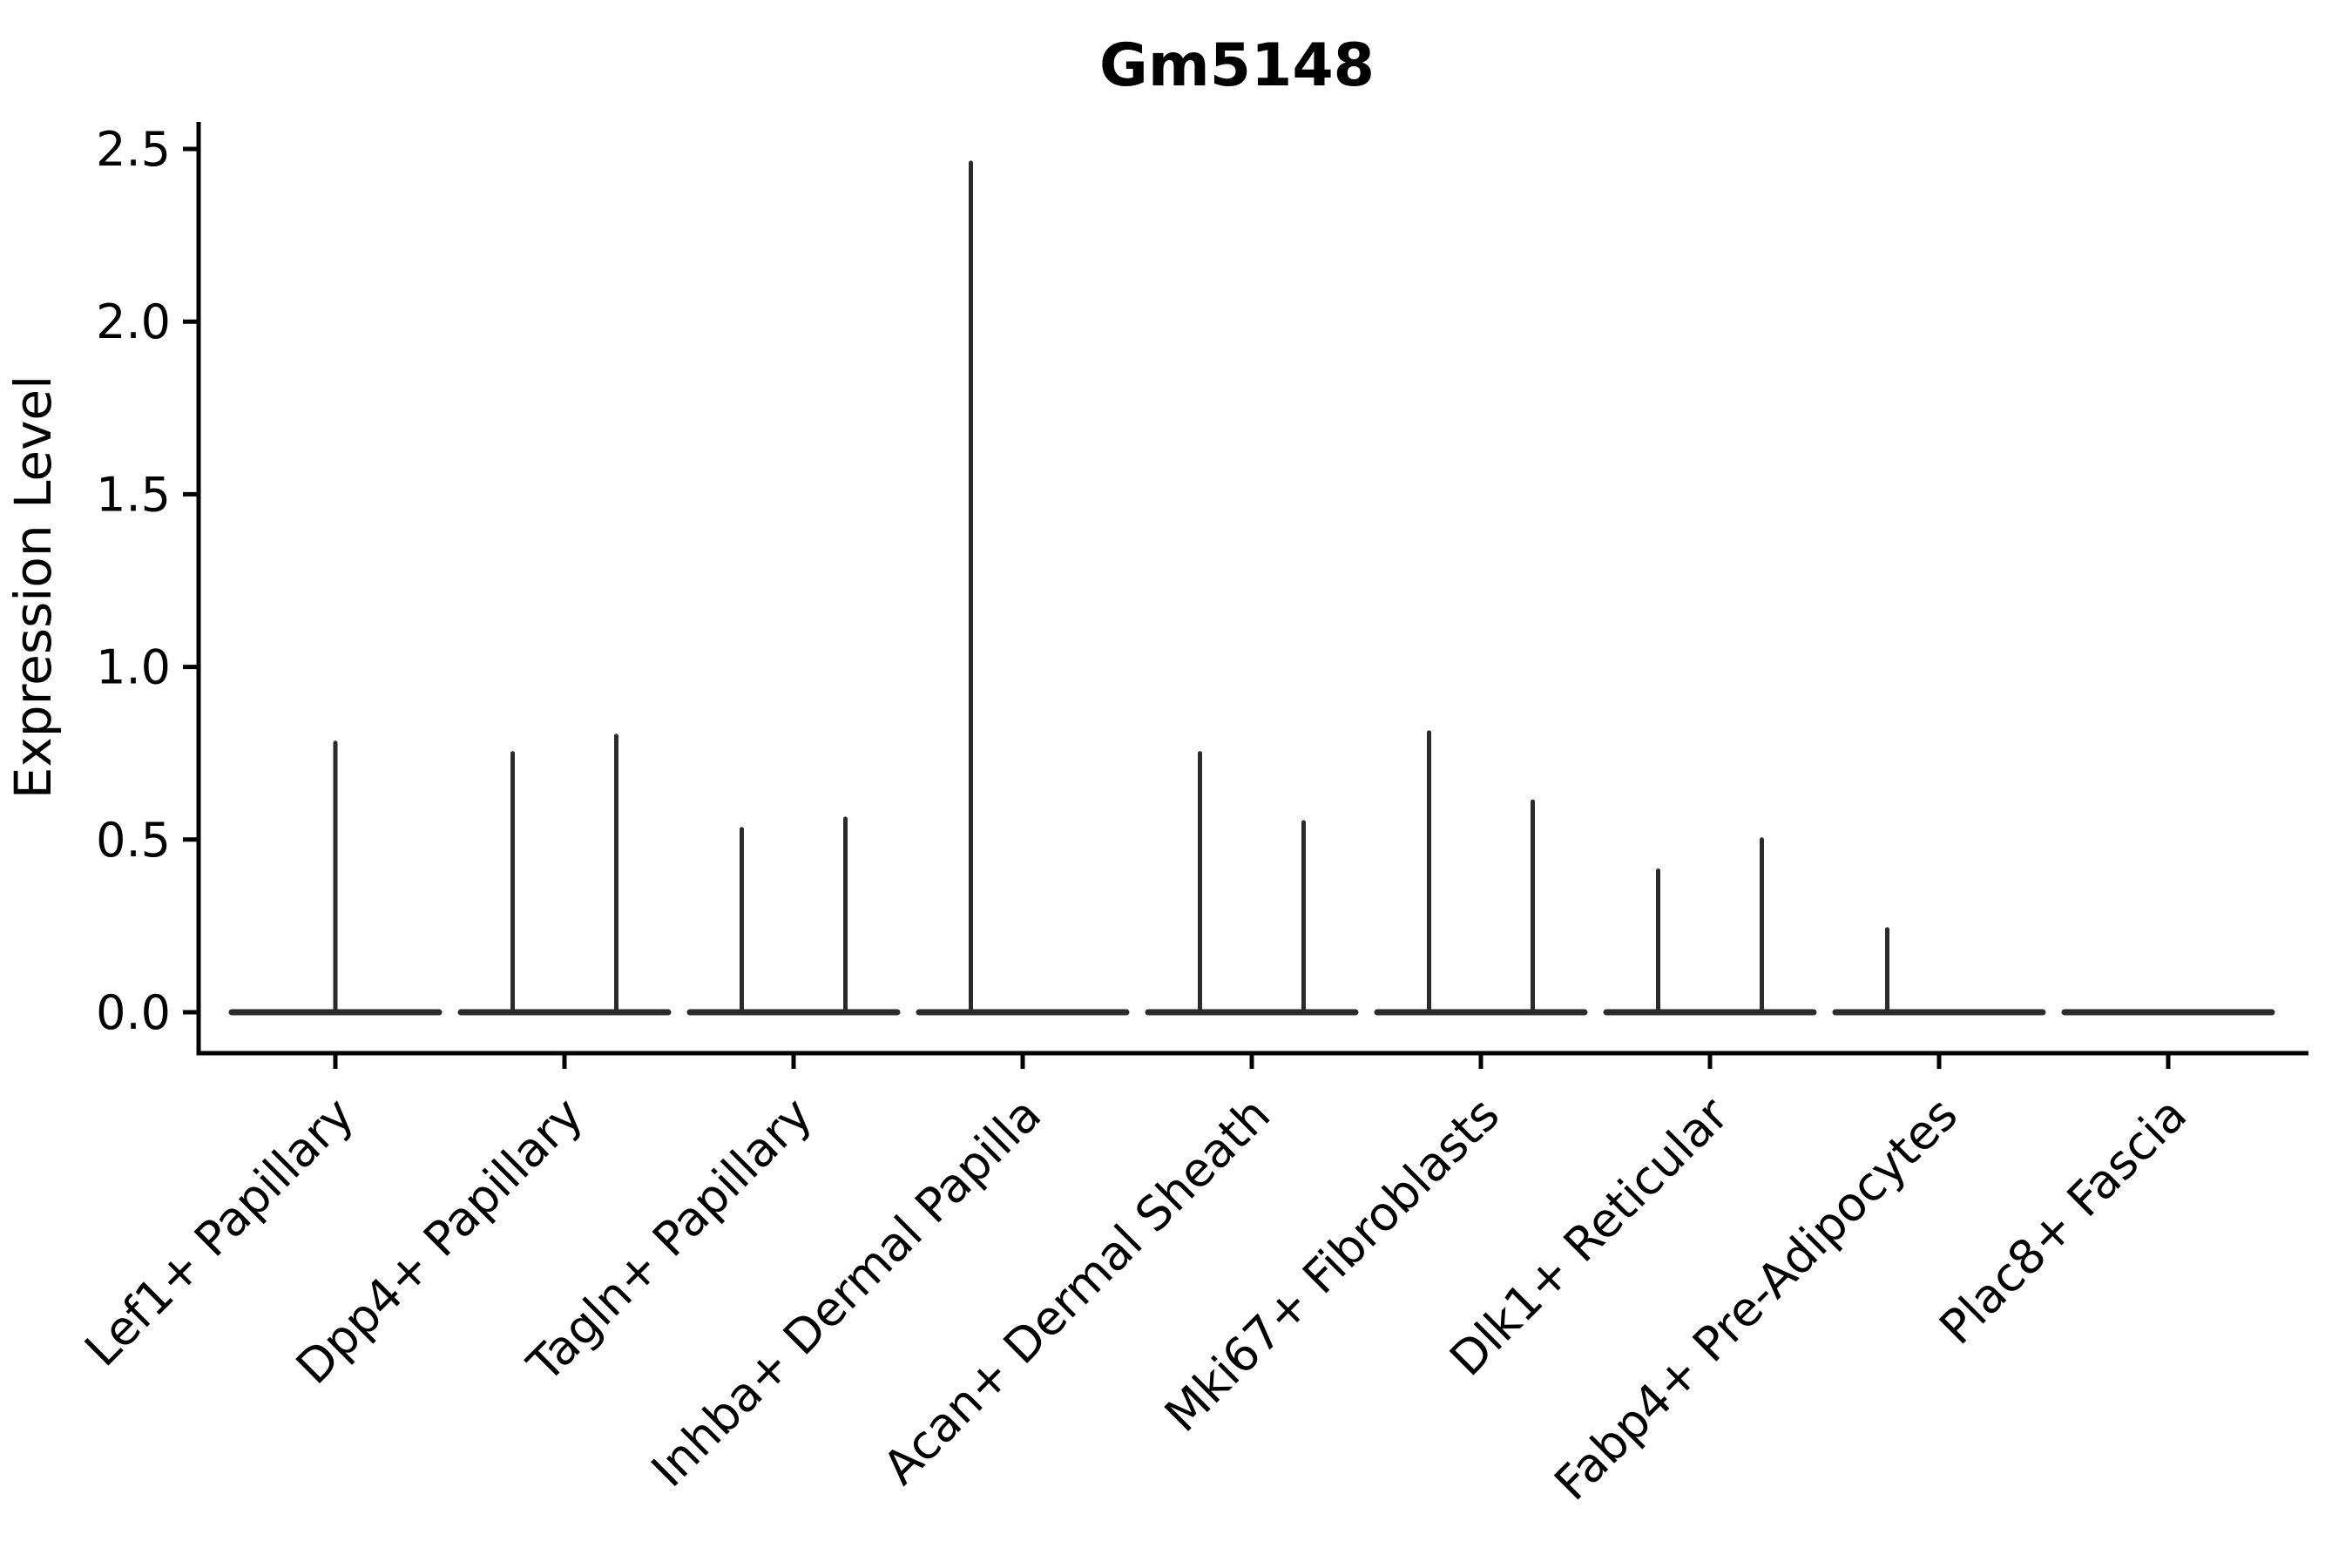 This screenshot has height=1568, width=2352. What do you see at coordinates (1077, 1291) in the screenshot?
I see `x-tick-label: Acan+ Dermal Sheath` at bounding box center [1077, 1291].